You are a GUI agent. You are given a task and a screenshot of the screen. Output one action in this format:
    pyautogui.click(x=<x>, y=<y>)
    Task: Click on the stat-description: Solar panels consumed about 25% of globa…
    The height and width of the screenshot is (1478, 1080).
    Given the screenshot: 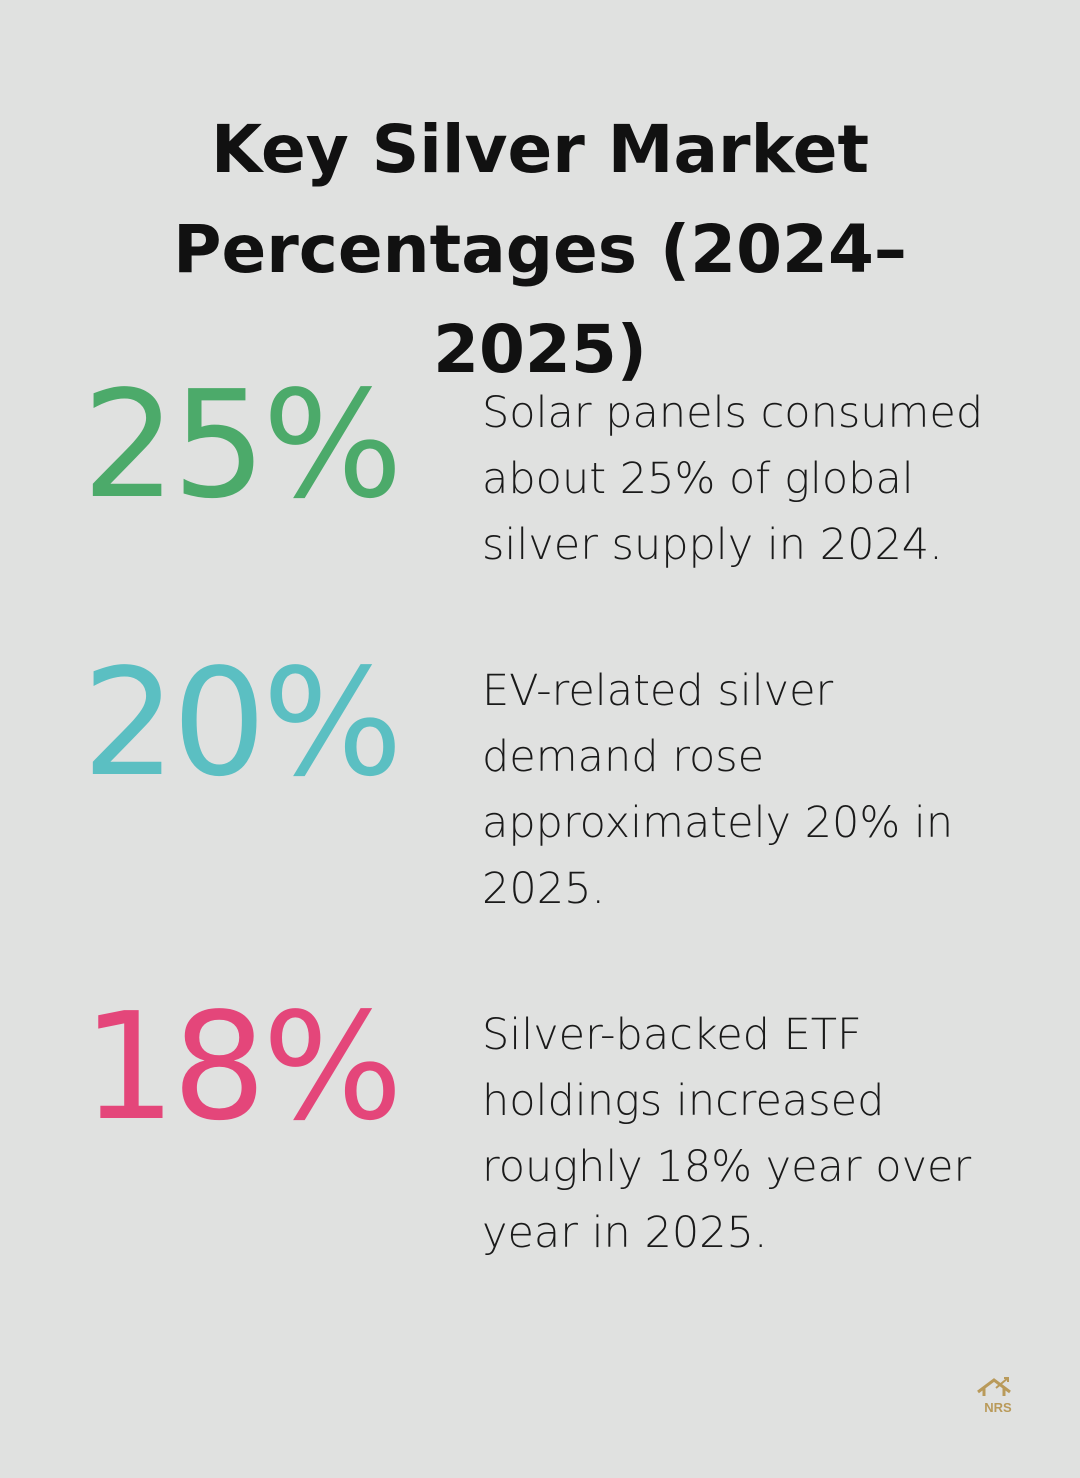 What is the action you would take?
    pyautogui.click(x=733, y=479)
    